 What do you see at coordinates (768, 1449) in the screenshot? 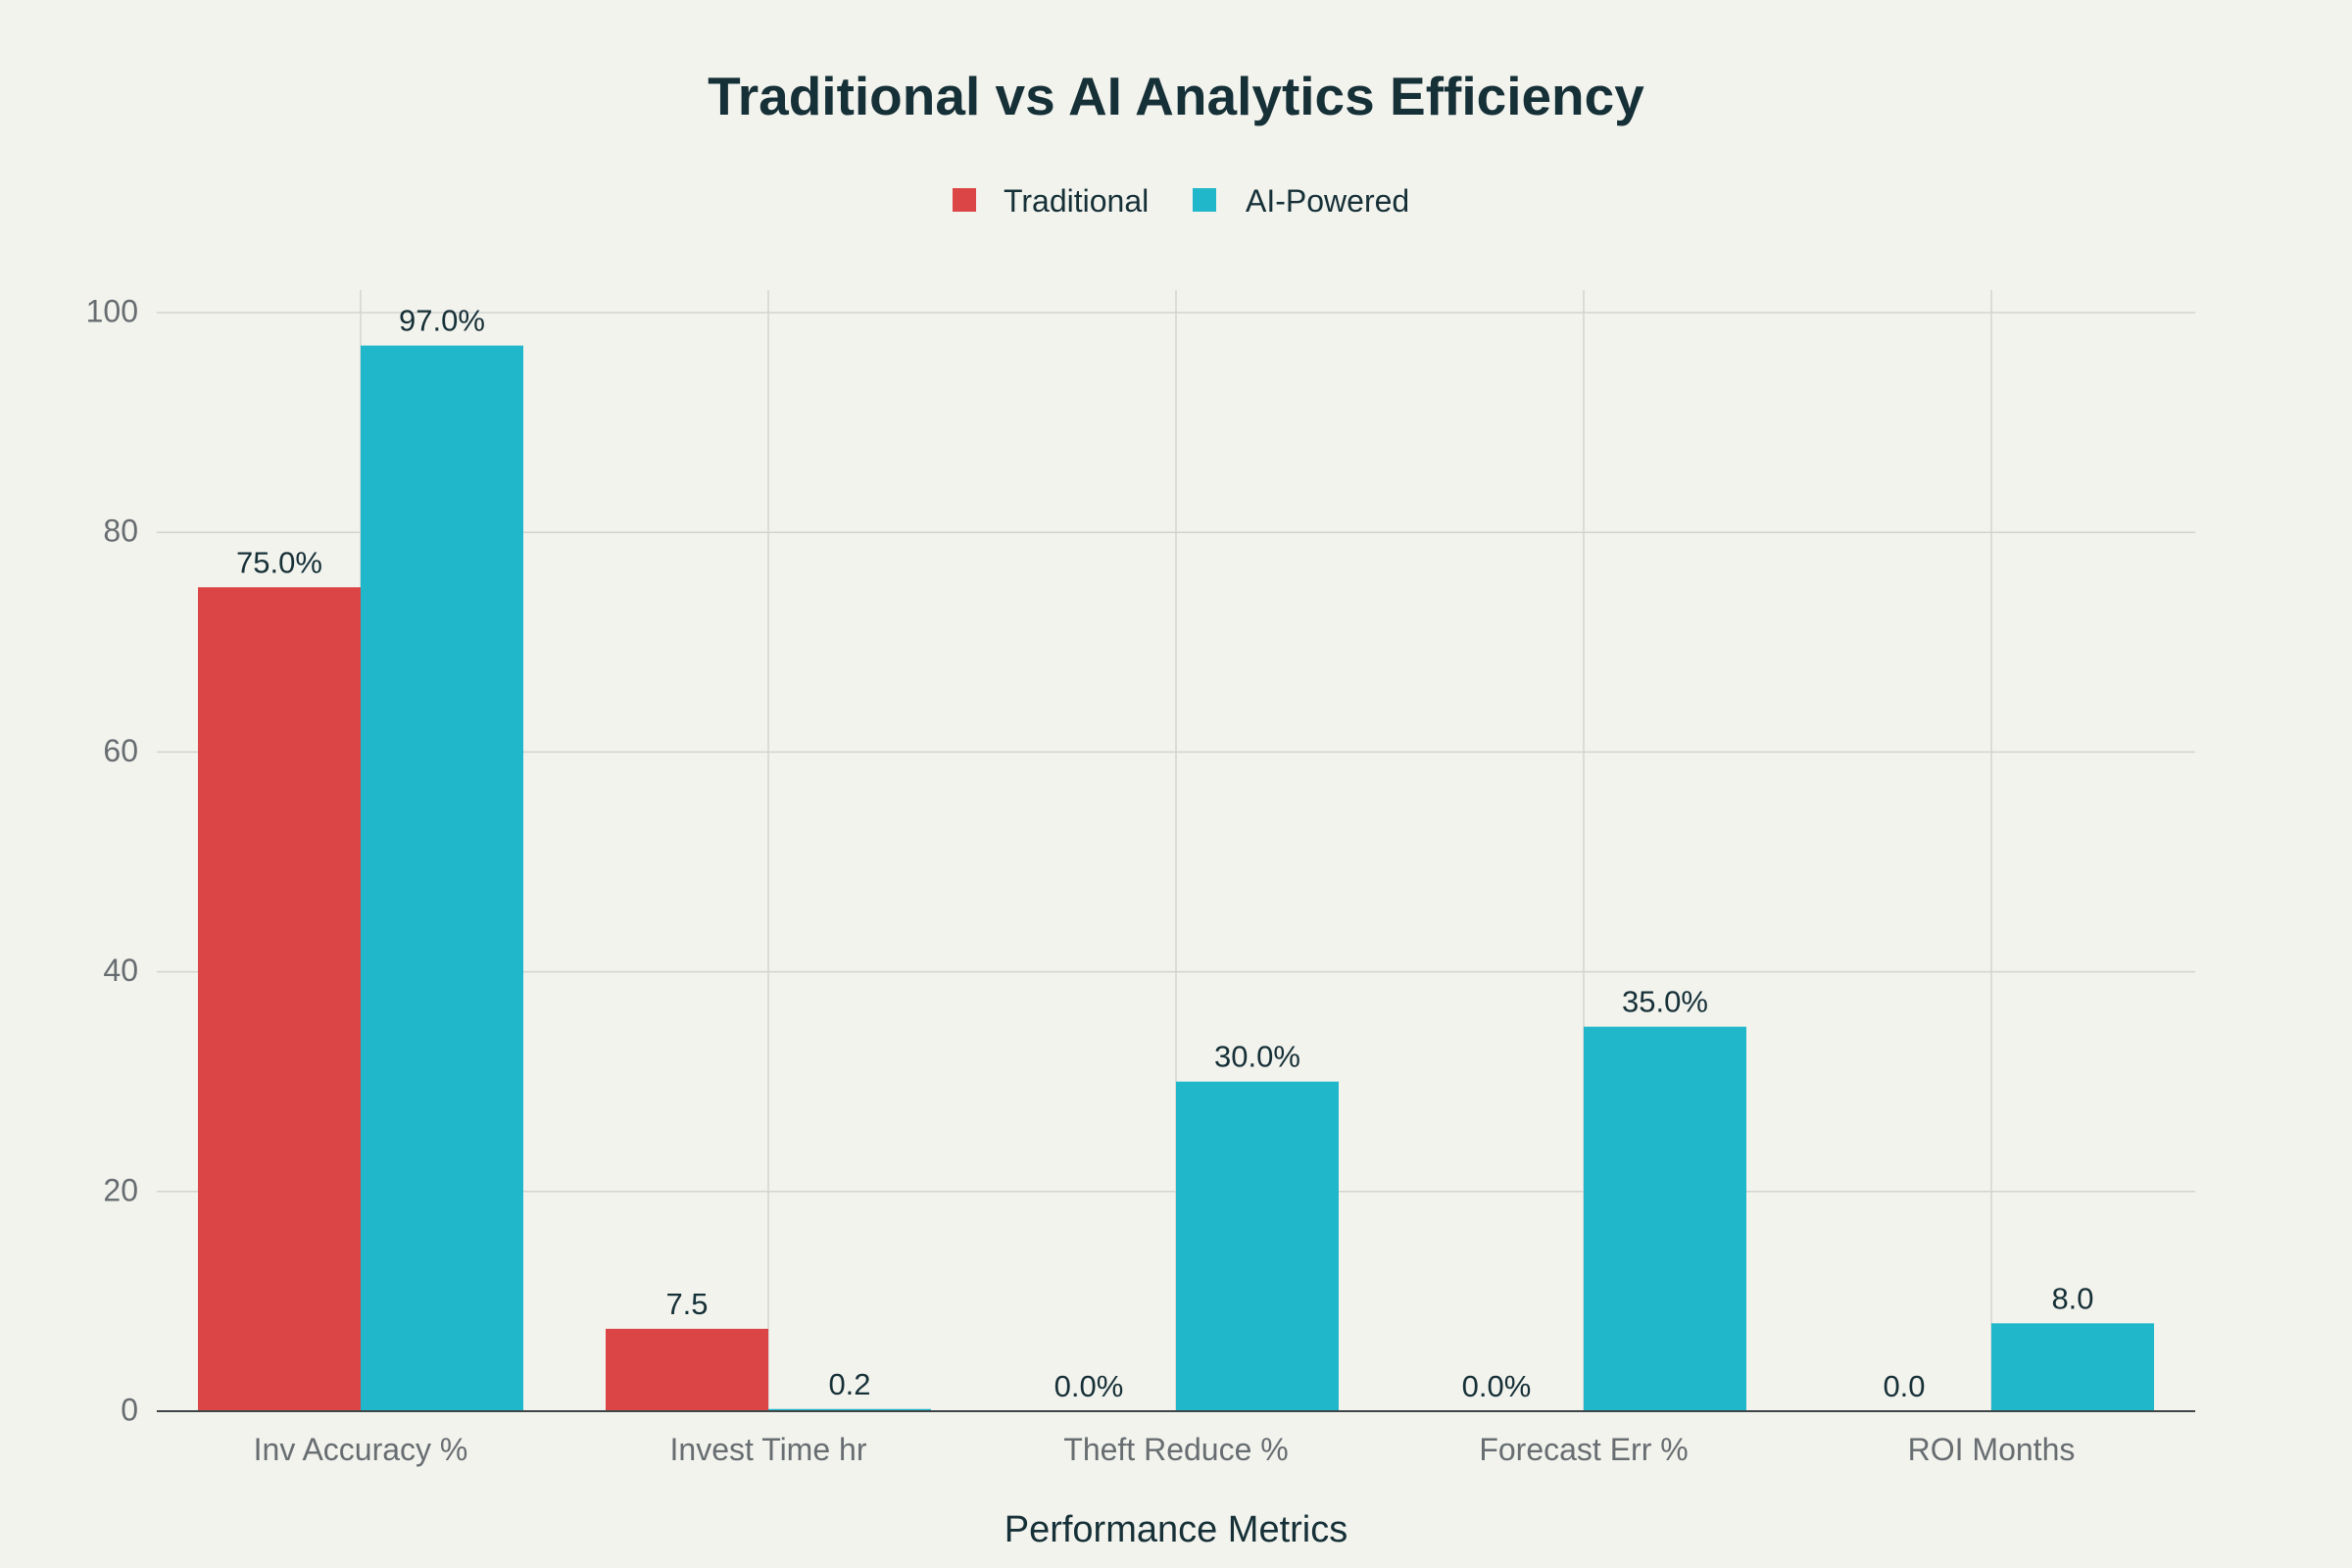
I see `x-tick-label: Invest Time hr` at bounding box center [768, 1449].